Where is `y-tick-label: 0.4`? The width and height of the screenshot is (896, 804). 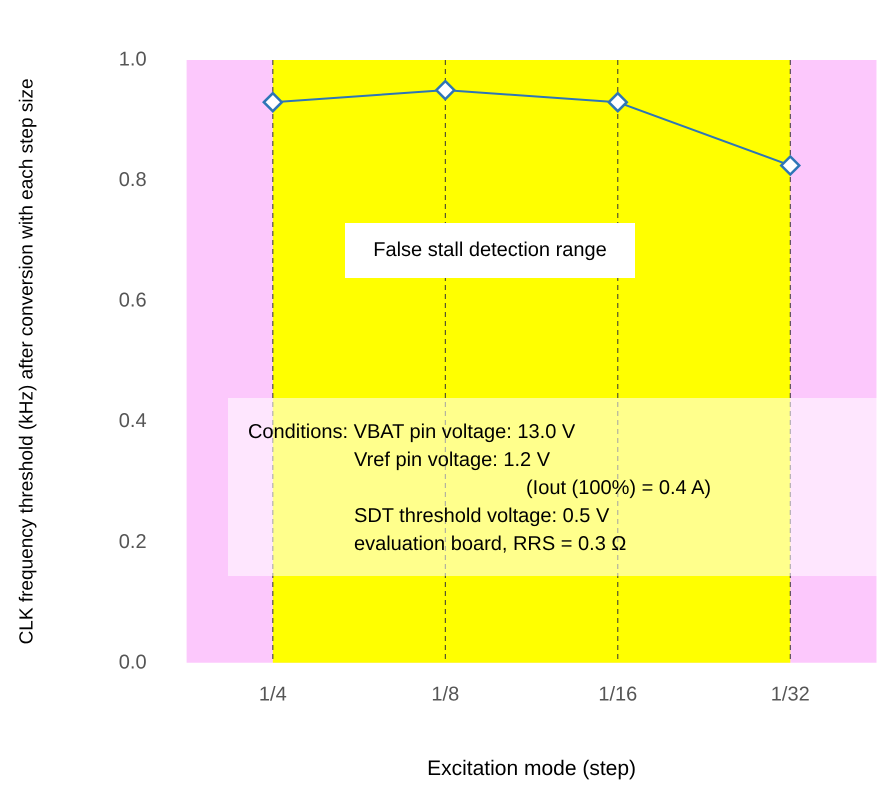
y-tick-label: 0.4 is located at coordinates (132, 421).